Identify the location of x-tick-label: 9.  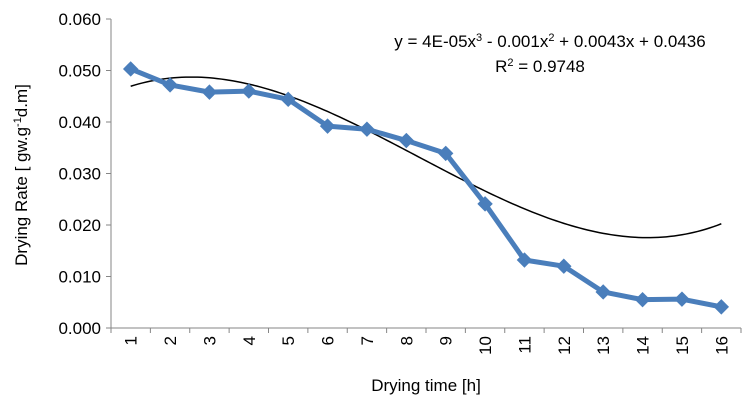
(446, 340).